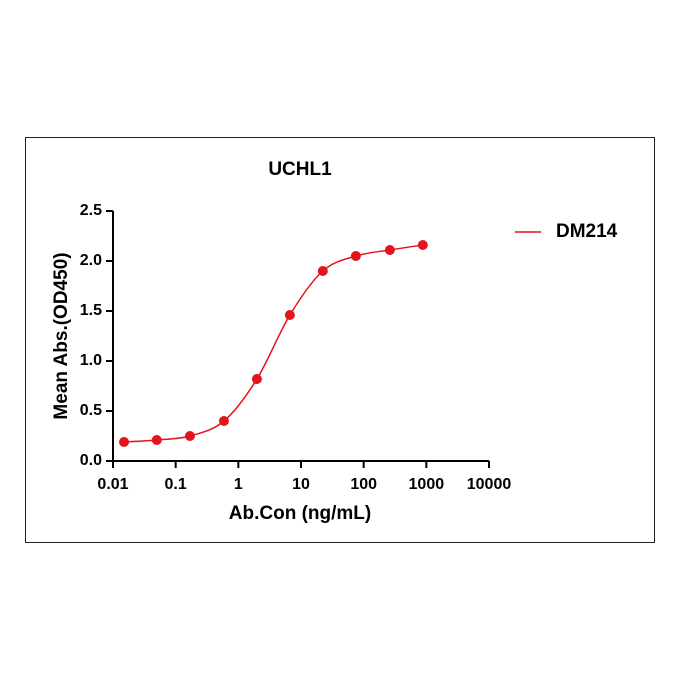  I want to click on x-axis-label: Ab.Con (ng/mL), so click(300, 513).